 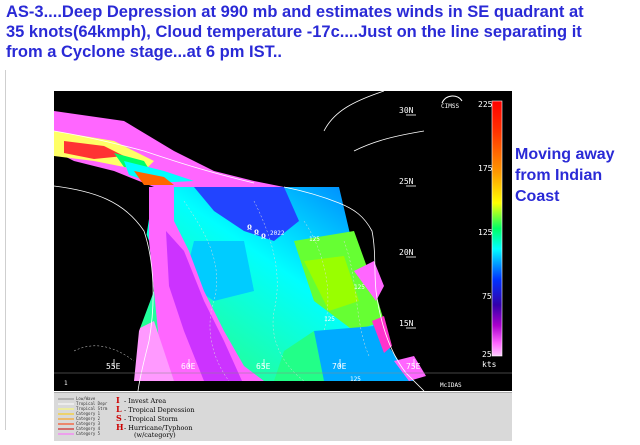 What do you see at coordinates (159, 410) in the screenshot?
I see `symbol-depression-label: - Tropical Depression` at bounding box center [159, 410].